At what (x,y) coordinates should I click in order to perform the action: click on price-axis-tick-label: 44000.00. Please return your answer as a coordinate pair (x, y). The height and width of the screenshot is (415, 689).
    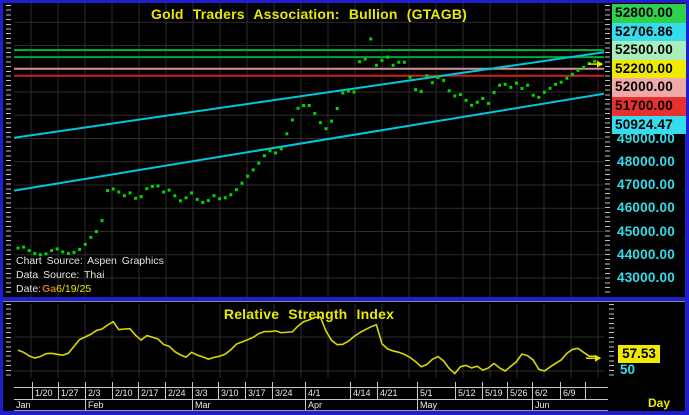
    Looking at the image, I should click on (646, 254).